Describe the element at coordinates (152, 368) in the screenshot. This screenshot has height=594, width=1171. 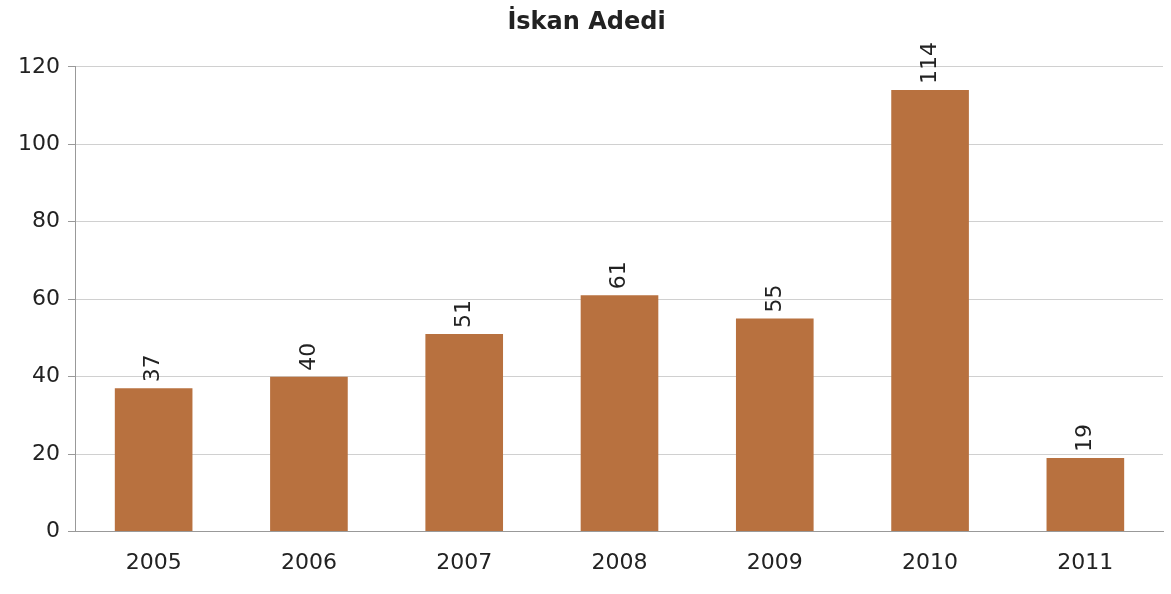
I see `data-label: 37` at that location.